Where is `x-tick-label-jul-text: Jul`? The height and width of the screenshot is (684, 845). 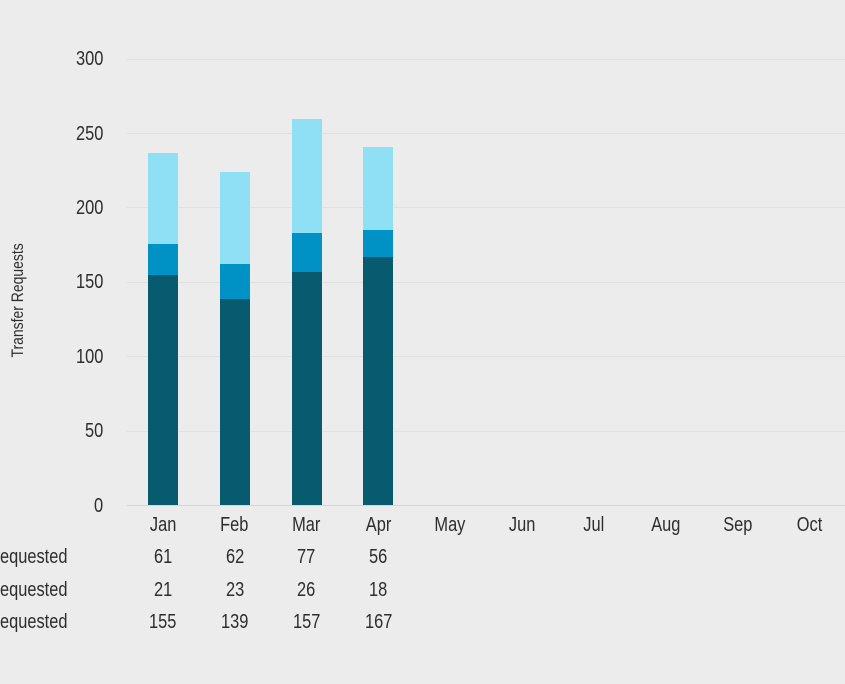 x-tick-label-jul-text: Jul is located at coordinates (594, 525).